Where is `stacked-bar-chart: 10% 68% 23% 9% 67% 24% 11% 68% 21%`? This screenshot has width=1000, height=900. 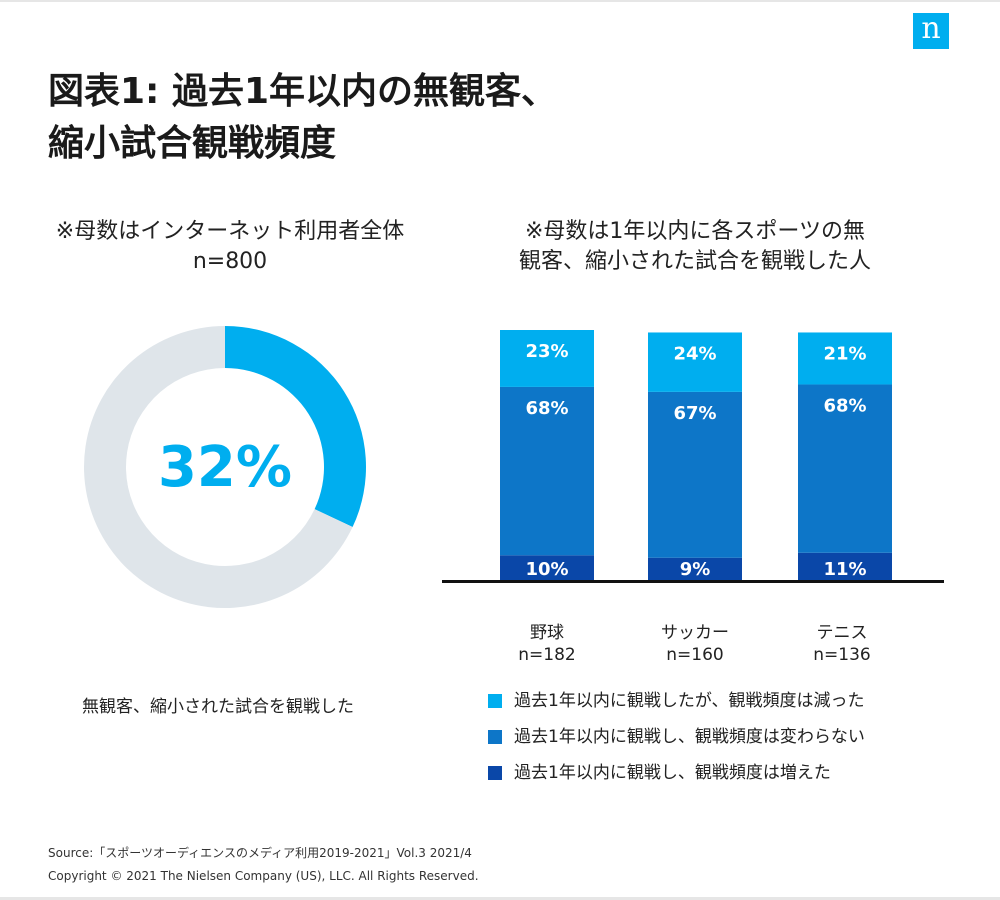 stacked-bar-chart: 10% 68% 23% 9% 67% 24% 11% 68% 21% is located at coordinates (693, 456).